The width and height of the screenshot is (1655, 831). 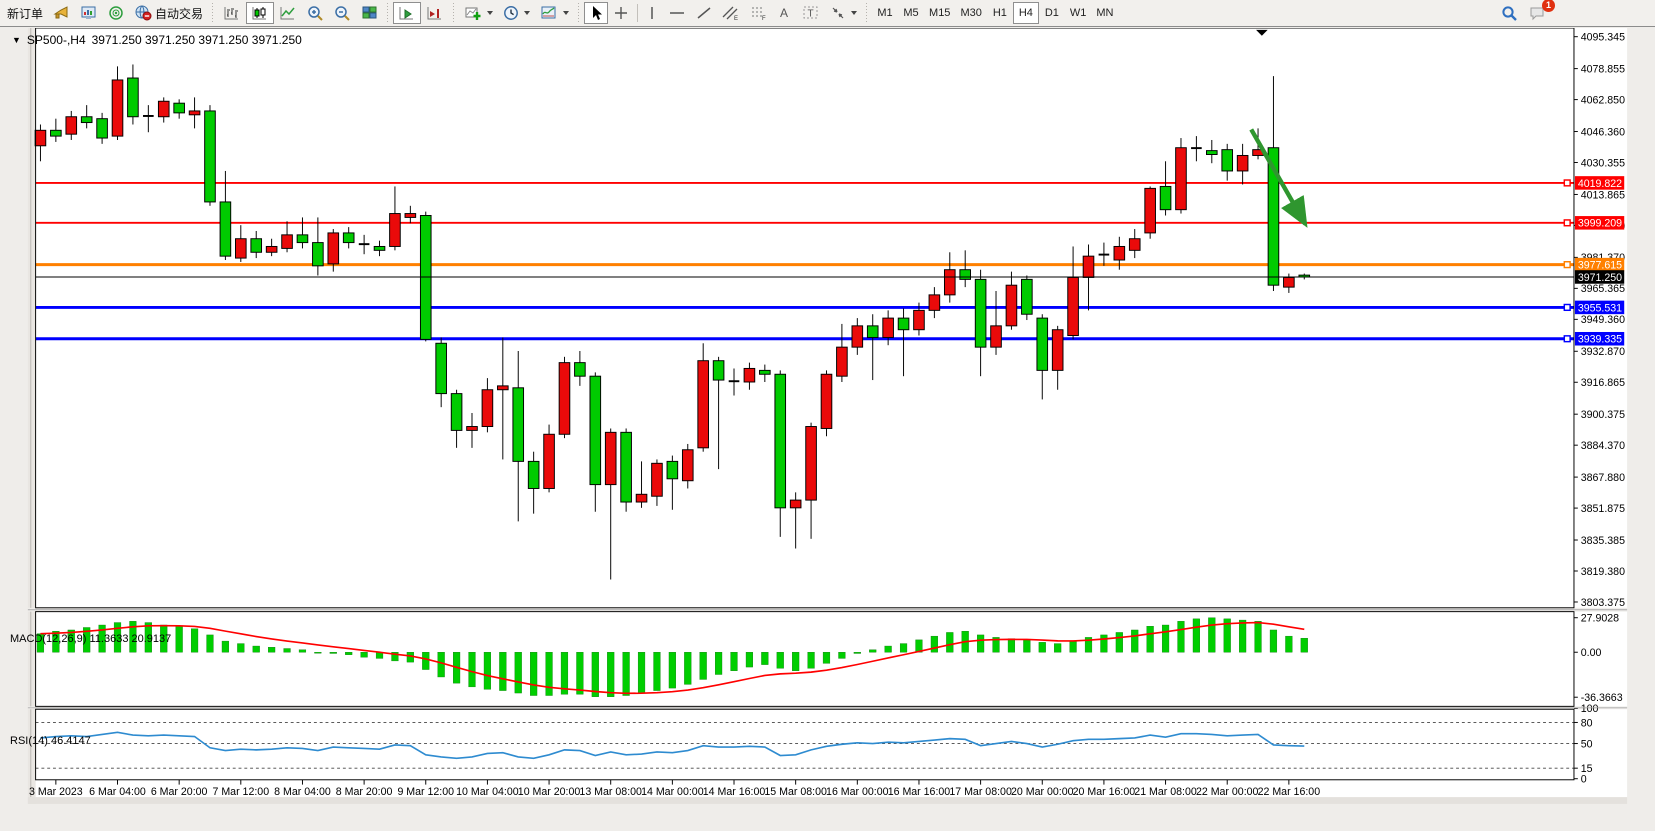 I want to click on macd-axis-label: -36.3663, so click(x=1602, y=698).